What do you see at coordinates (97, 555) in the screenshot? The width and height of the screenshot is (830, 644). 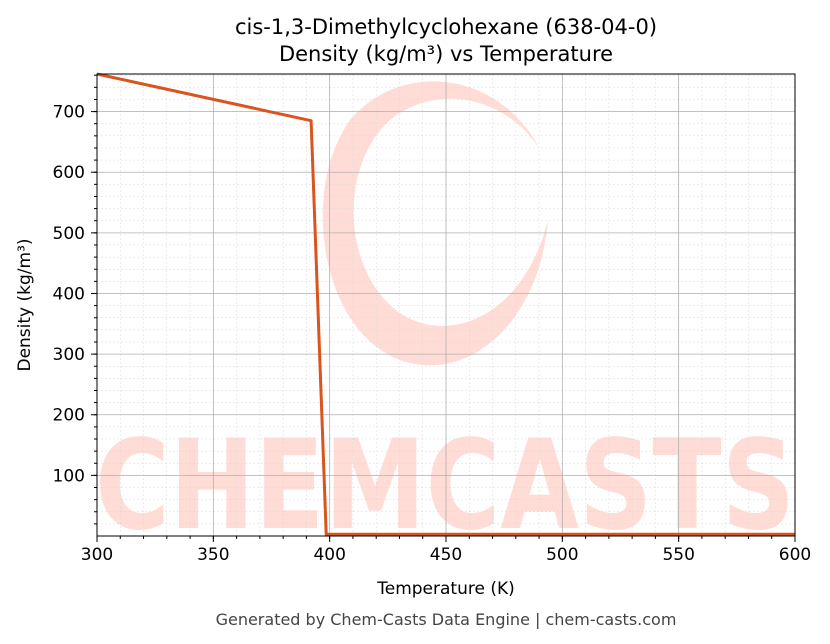 I see `x-tick-label: 300` at bounding box center [97, 555].